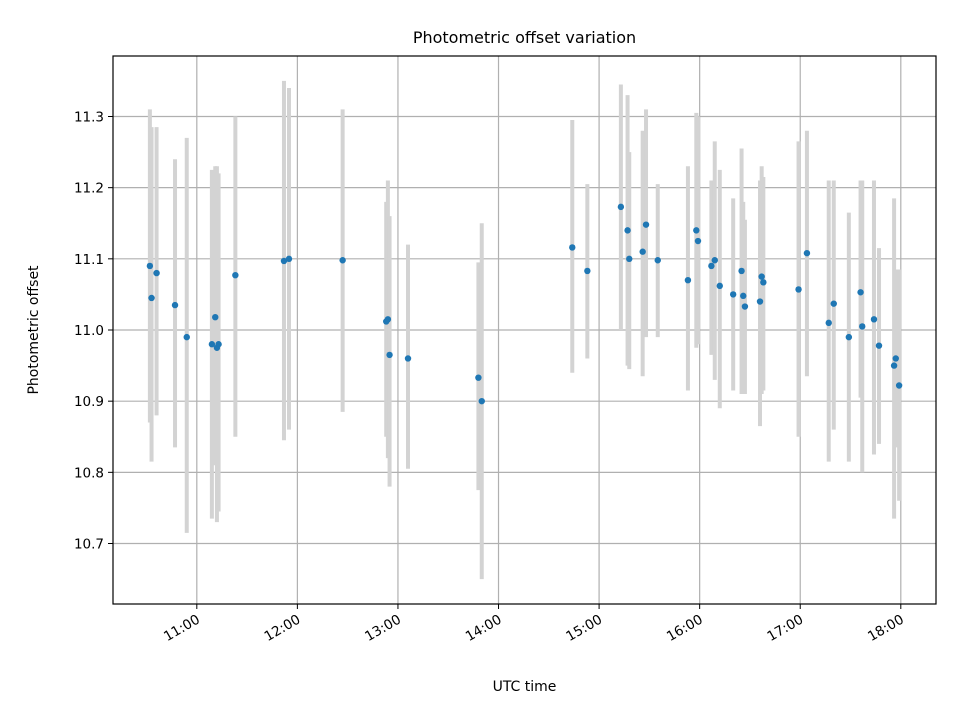 The image size is (960, 720). Describe the element at coordinates (89, 331) in the screenshot. I see `y-tick-label: 11.0` at that location.